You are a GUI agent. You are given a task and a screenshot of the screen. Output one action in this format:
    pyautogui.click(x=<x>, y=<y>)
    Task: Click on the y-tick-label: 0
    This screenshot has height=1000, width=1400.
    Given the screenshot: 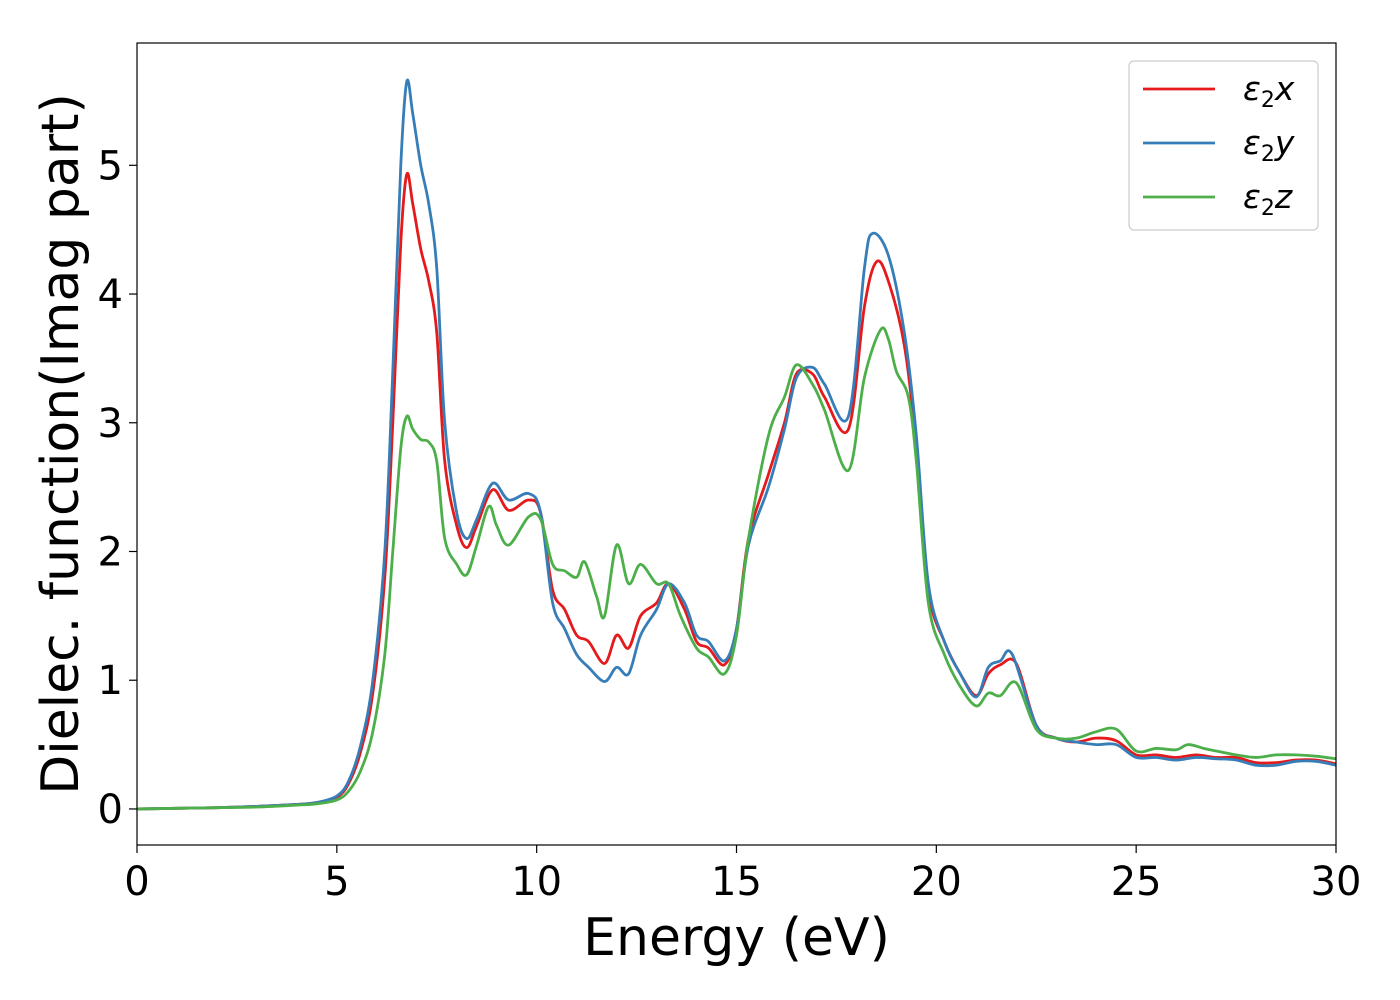 What is the action you would take?
    pyautogui.click(x=110, y=810)
    